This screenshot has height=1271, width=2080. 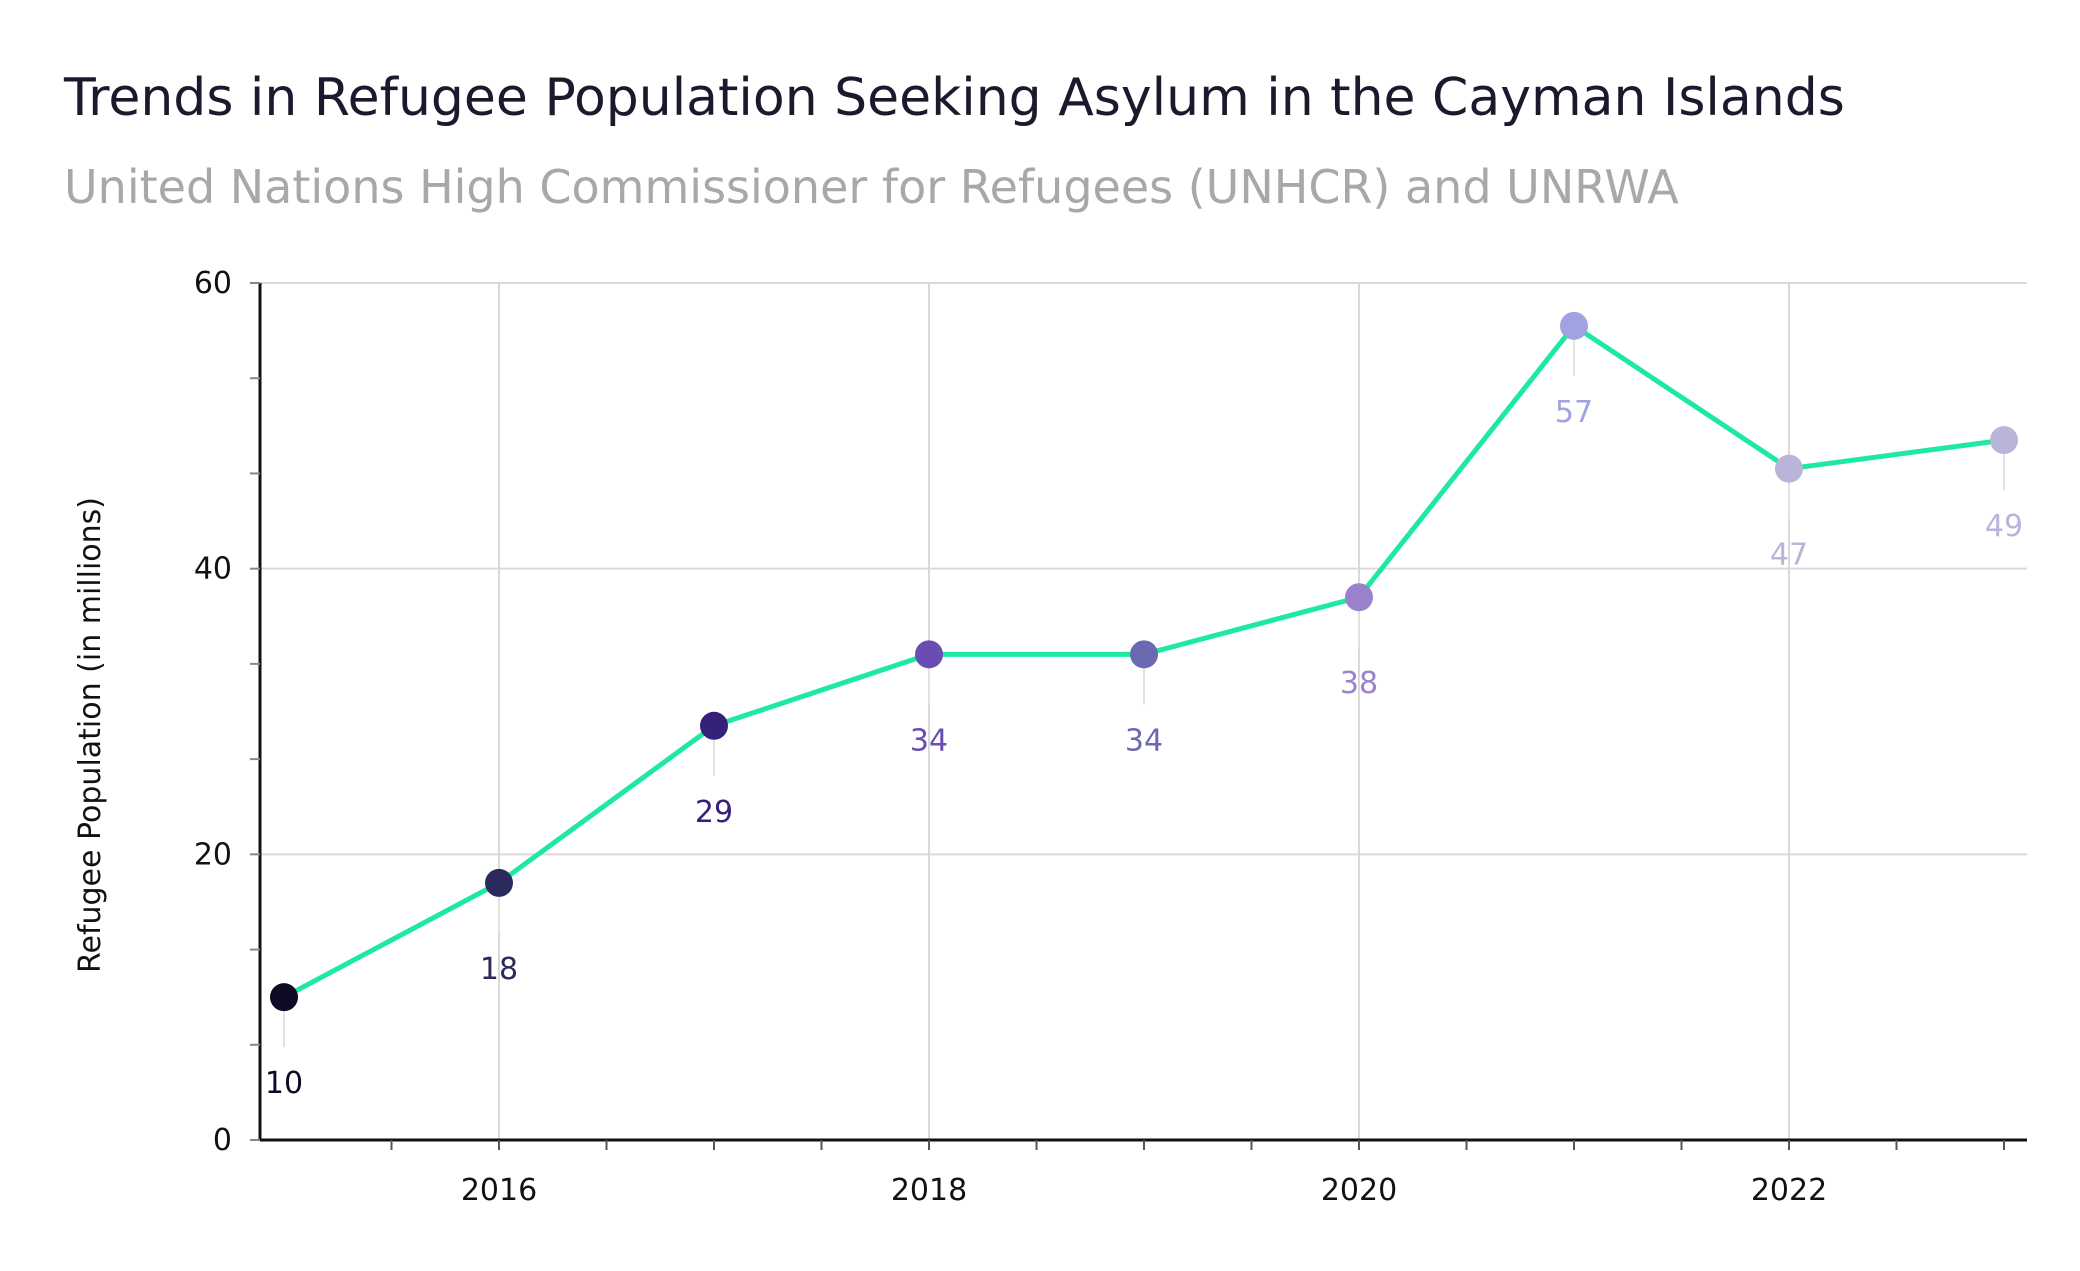 I want to click on x-tick-label: 2016, so click(x=499, y=1190).